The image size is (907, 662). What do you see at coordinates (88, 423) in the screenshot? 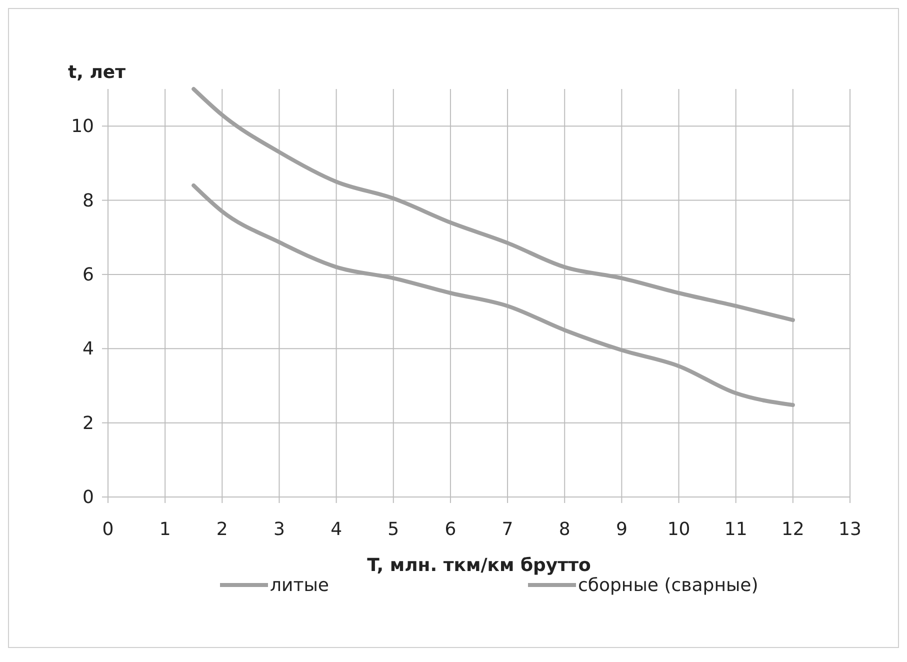
I see `y-tick-label: 2` at bounding box center [88, 423].